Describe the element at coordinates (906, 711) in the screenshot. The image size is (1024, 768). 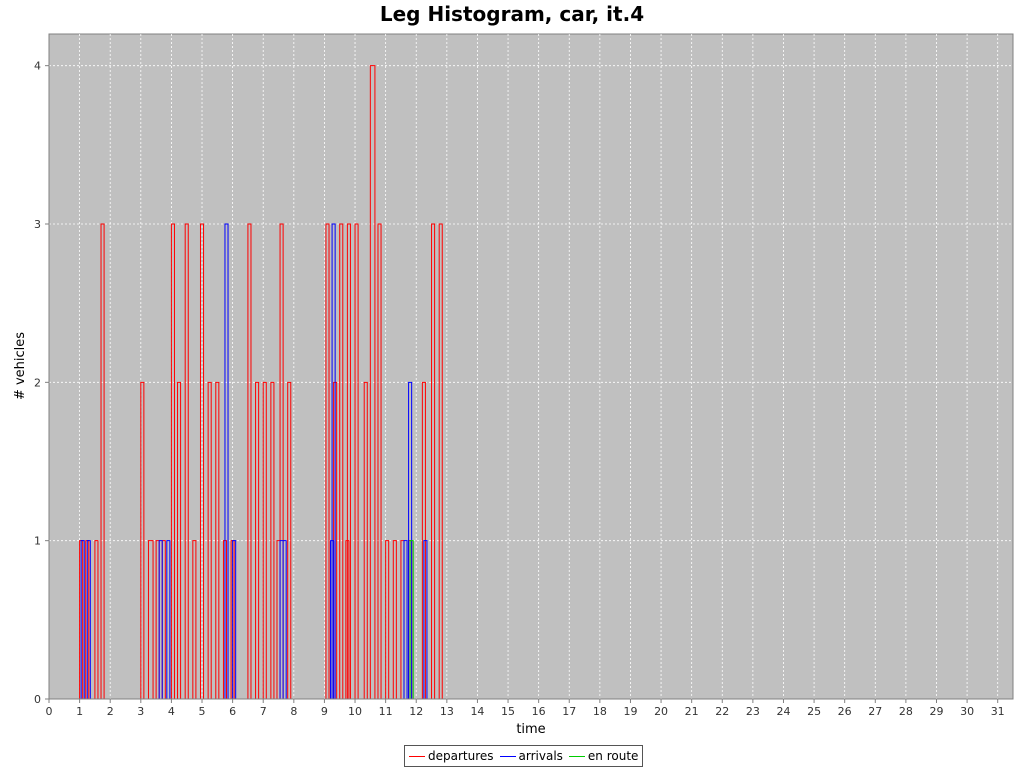
I see `x-tick-label: 28` at that location.